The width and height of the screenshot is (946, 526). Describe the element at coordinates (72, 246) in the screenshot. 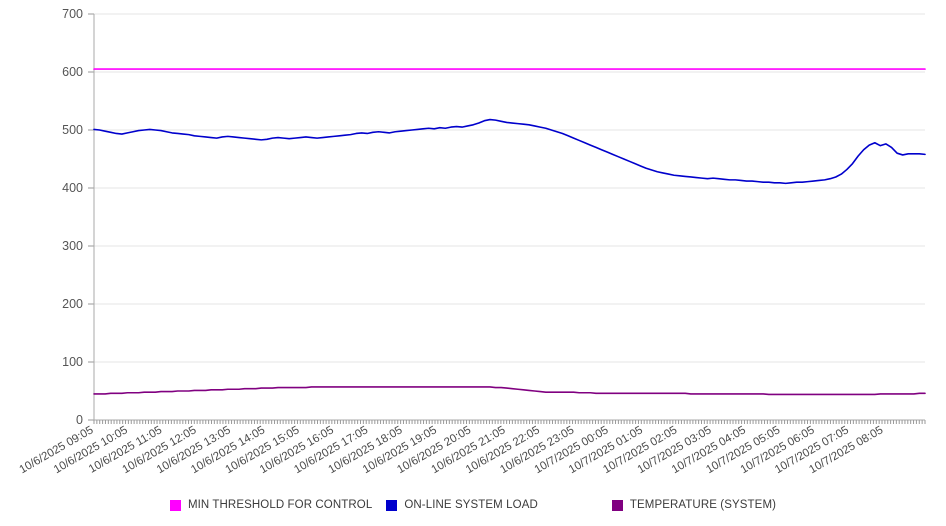

I see `y-axis-tick-label: 300` at that location.